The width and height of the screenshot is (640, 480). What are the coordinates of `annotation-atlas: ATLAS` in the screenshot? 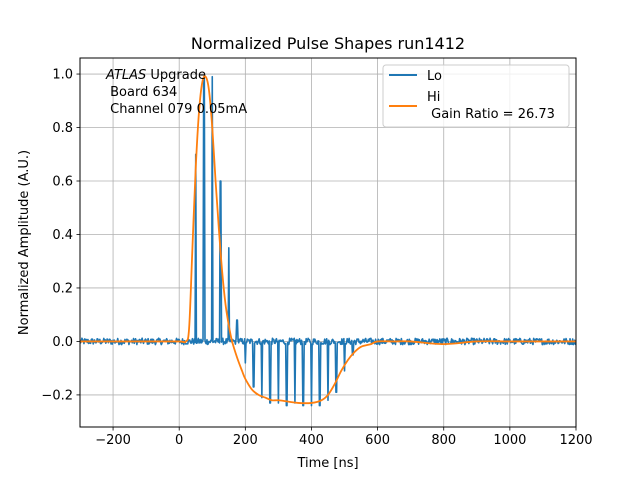 It's located at (125, 75).